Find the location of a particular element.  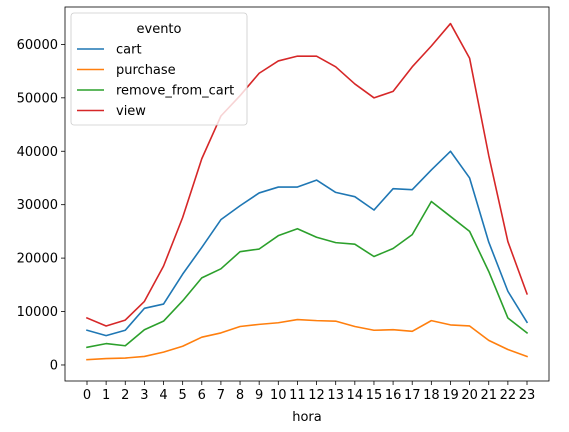

x-tick-label: 9 is located at coordinates (259, 395).